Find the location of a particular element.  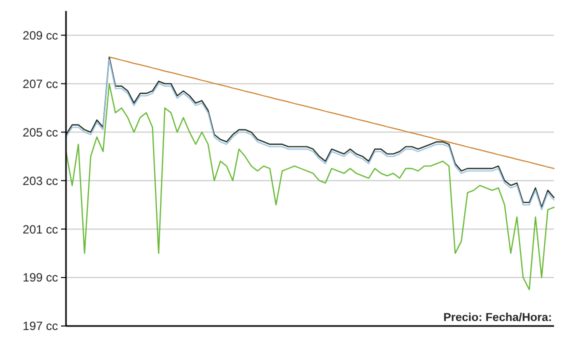

y-tick-label: 203 cc is located at coordinates (40, 181).